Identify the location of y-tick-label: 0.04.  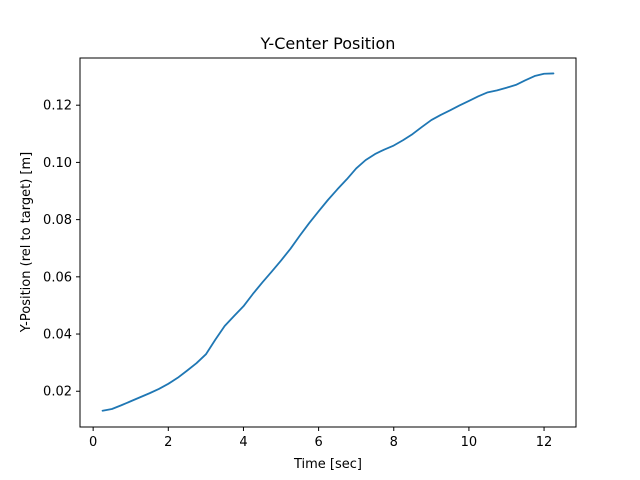
(57, 335).